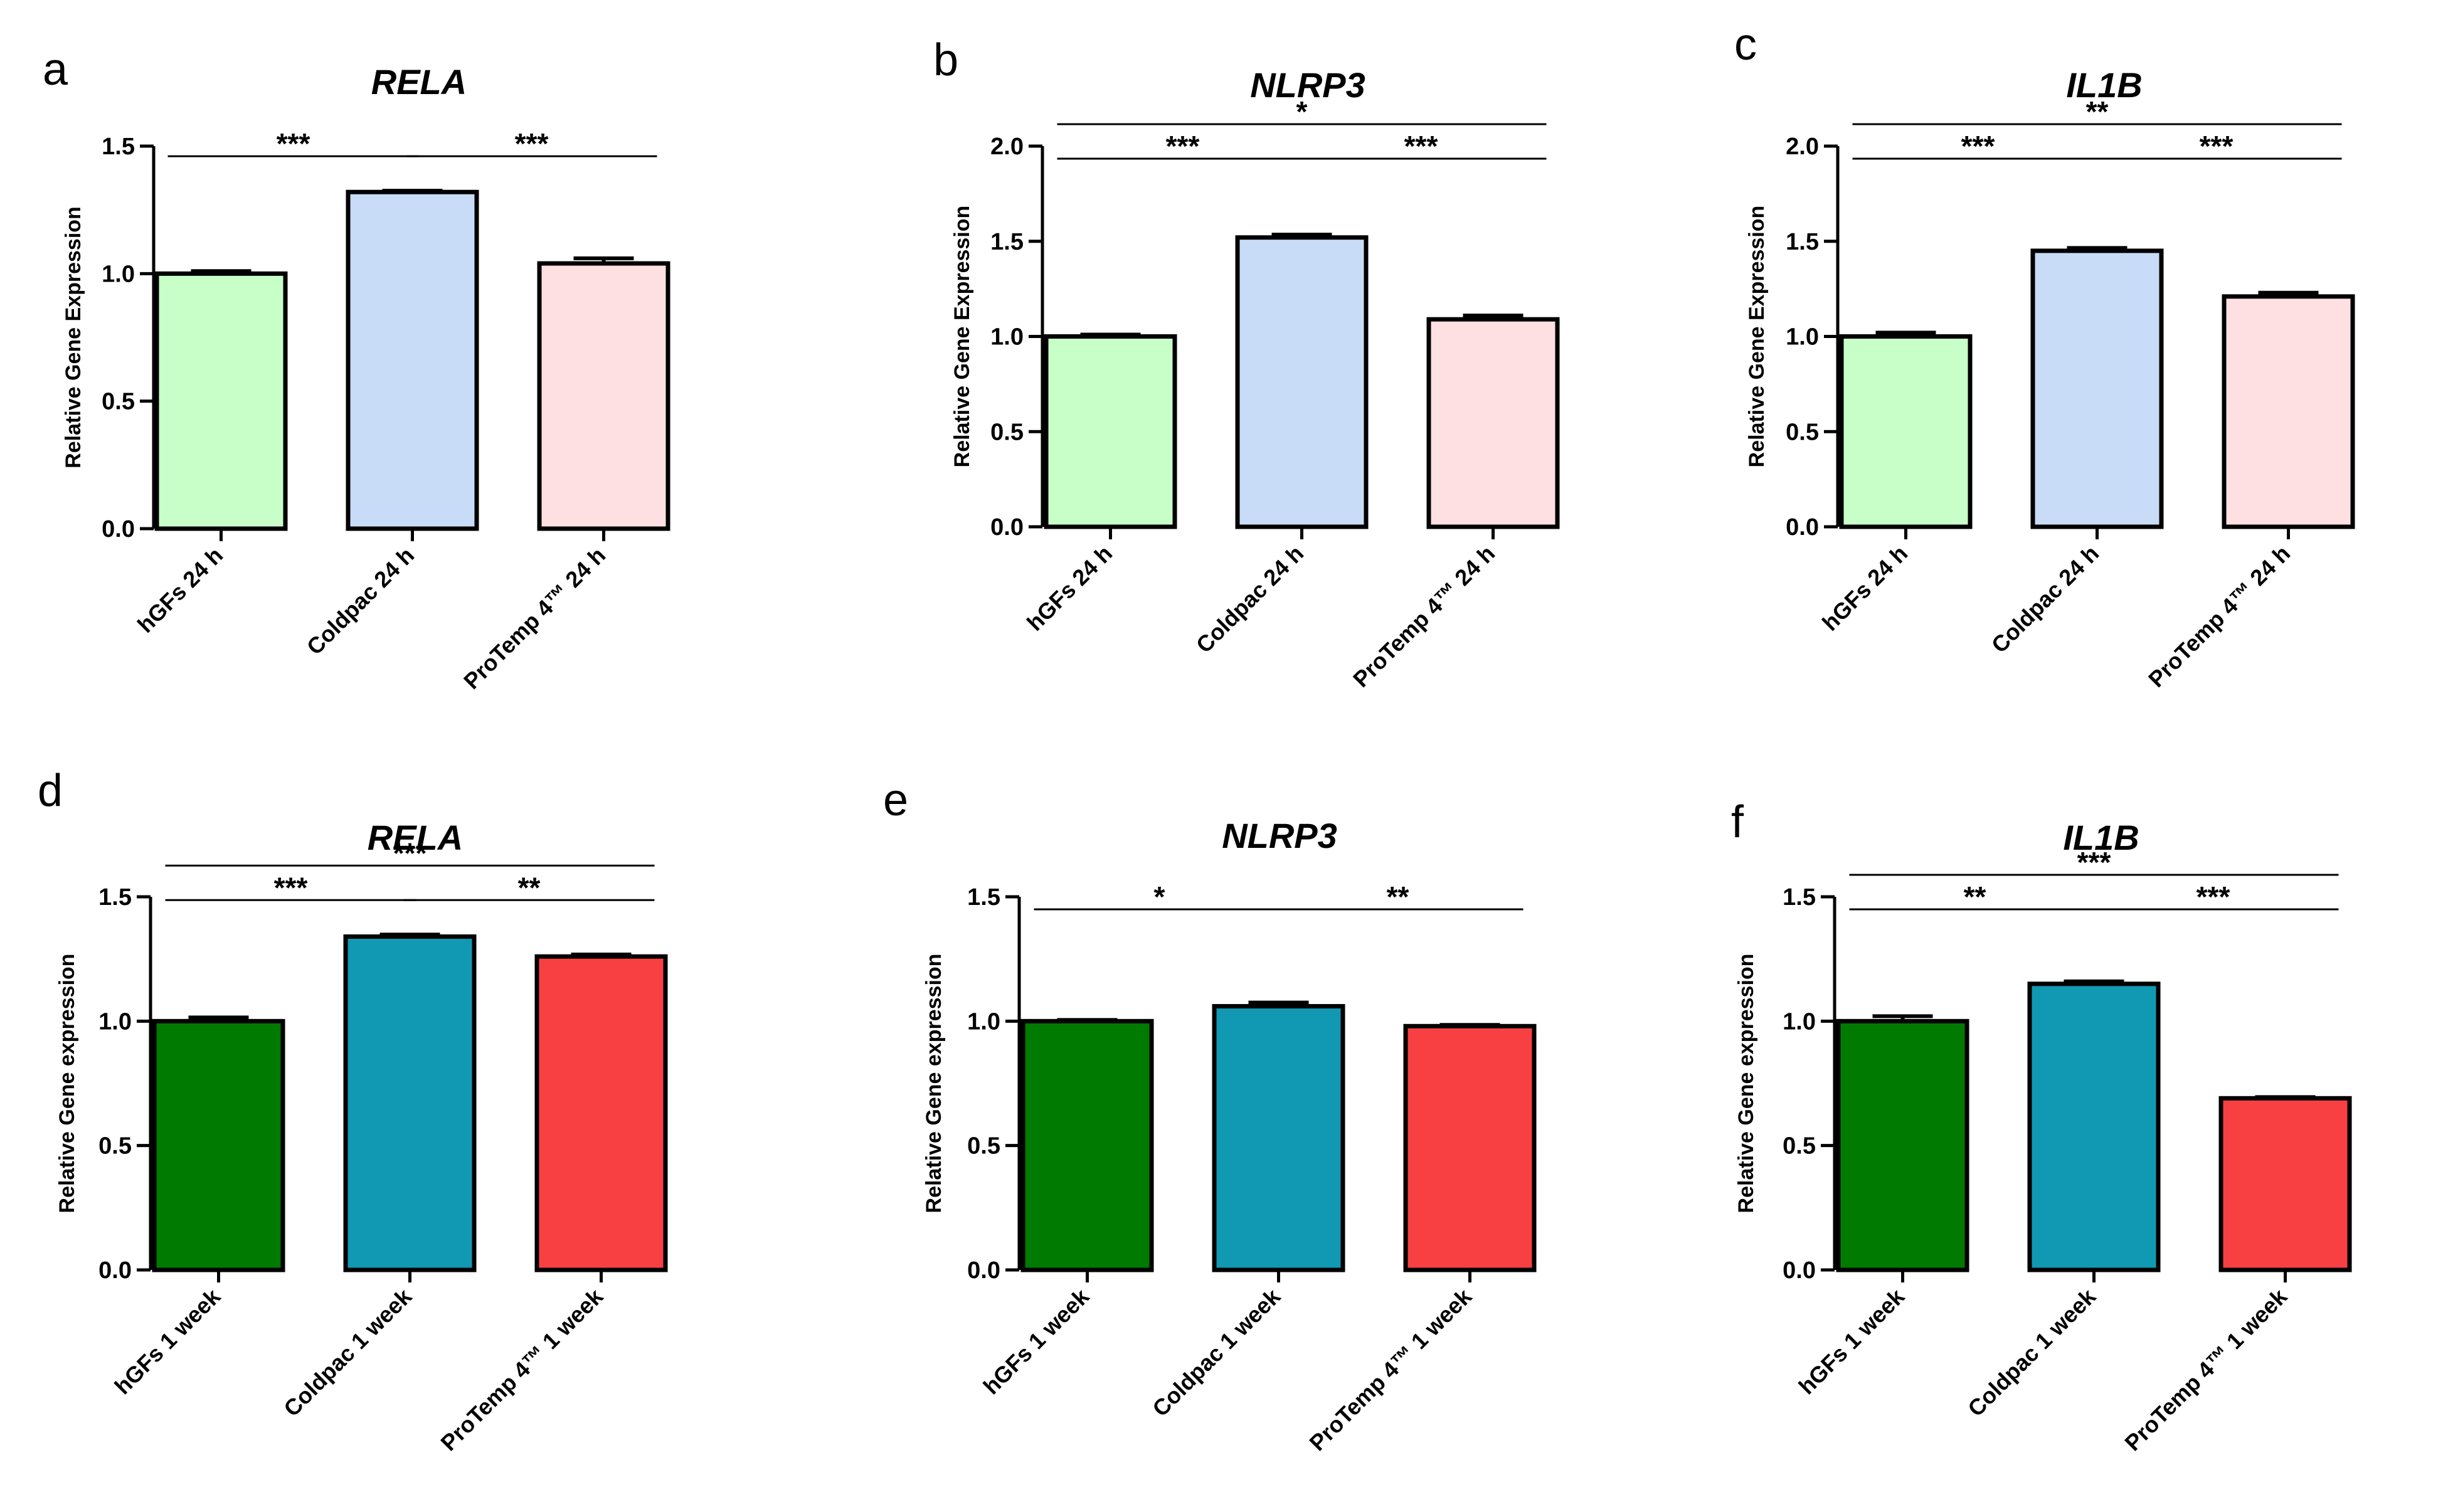 Image resolution: width=2443 pixels, height=1512 pixels. Describe the element at coordinates (2104, 85) in the screenshot. I see `panel-c-title: IL1B` at that location.